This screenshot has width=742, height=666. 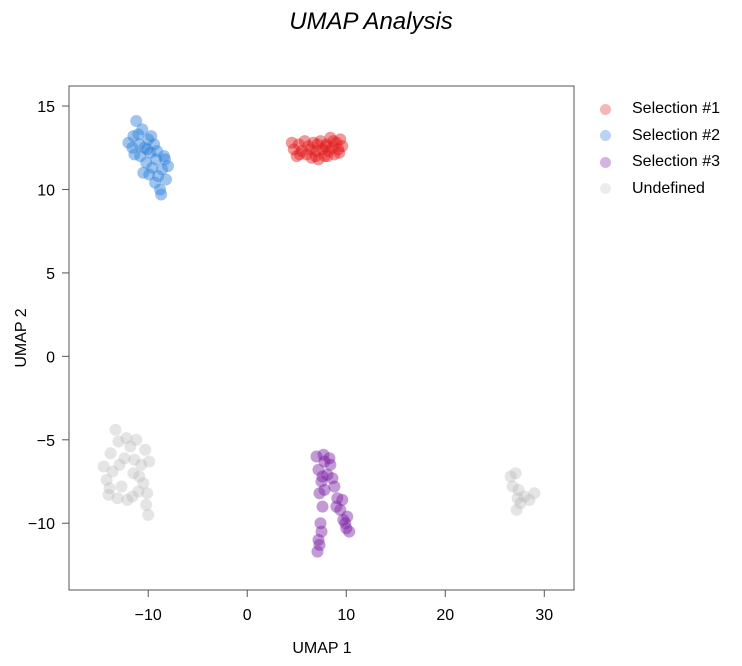 What do you see at coordinates (676, 135) in the screenshot?
I see `legend-label-selection-2: Selection #2` at bounding box center [676, 135].